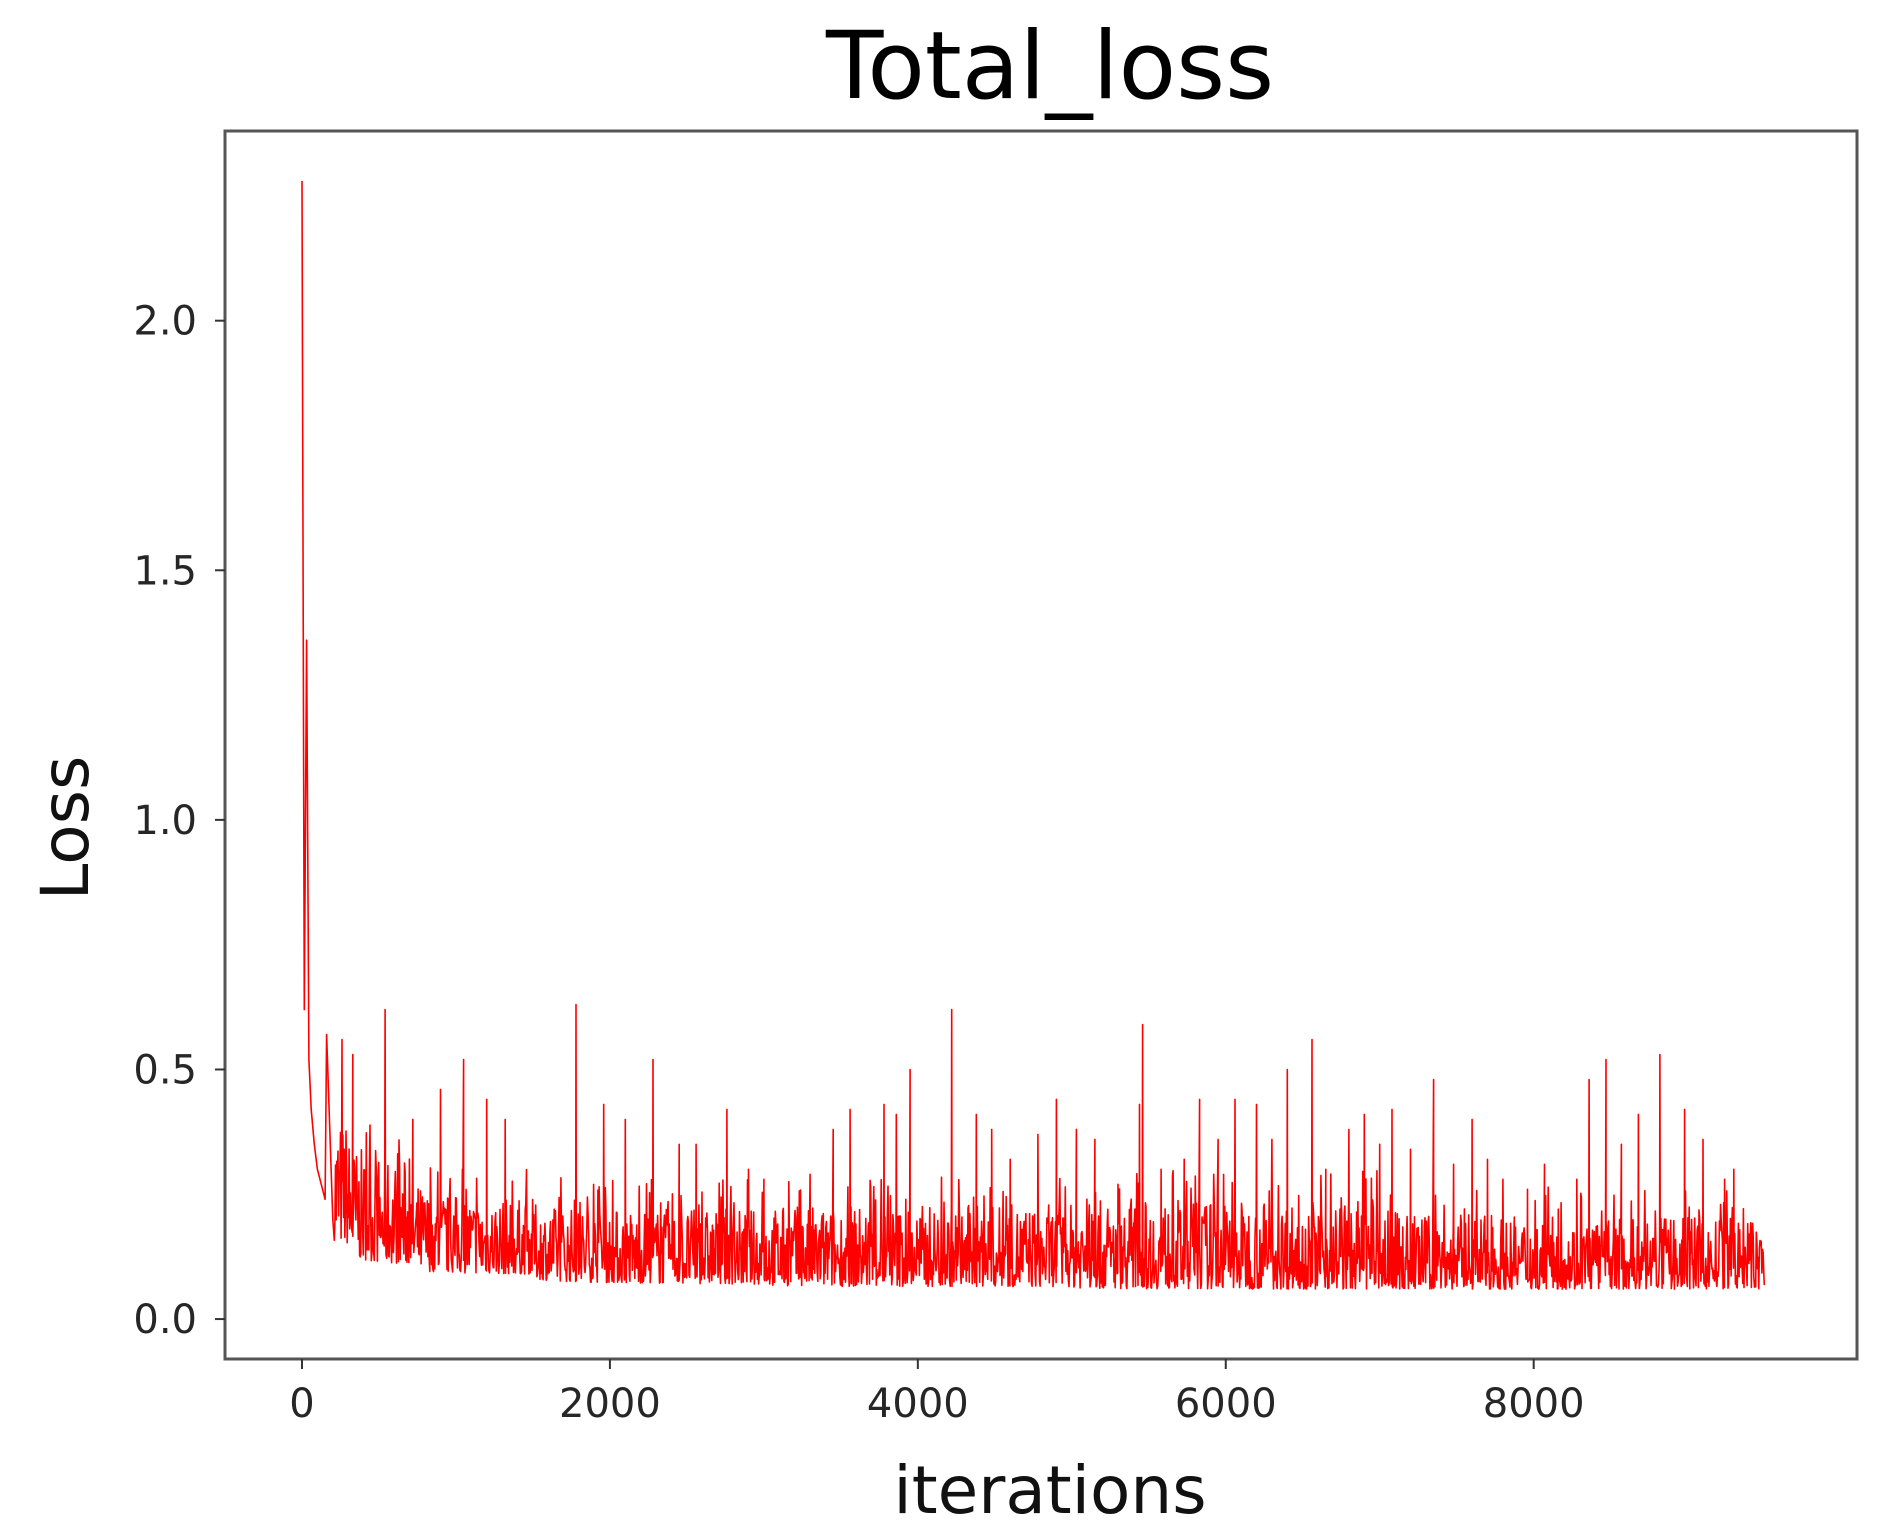 The width and height of the screenshot is (1899, 1531). Describe the element at coordinates (1226, 1404) in the screenshot. I see `x-tick-label: 6000` at that location.